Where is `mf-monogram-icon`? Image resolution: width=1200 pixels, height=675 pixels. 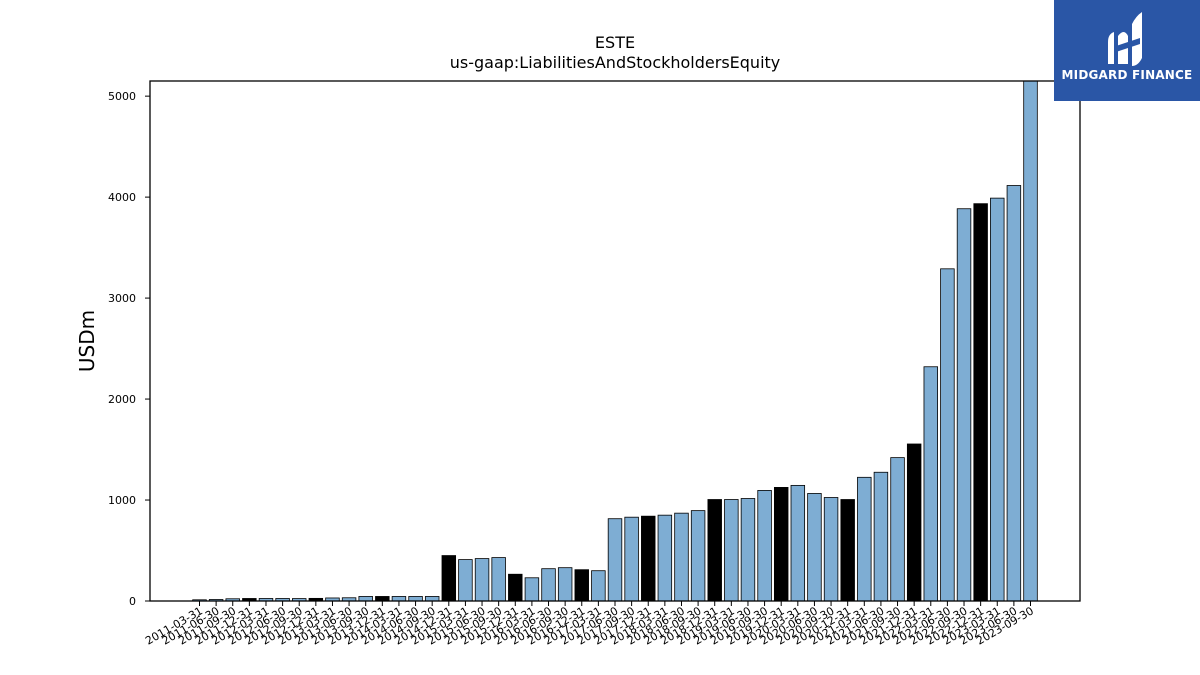 mf-monogram-icon is located at coordinates (1125, 39).